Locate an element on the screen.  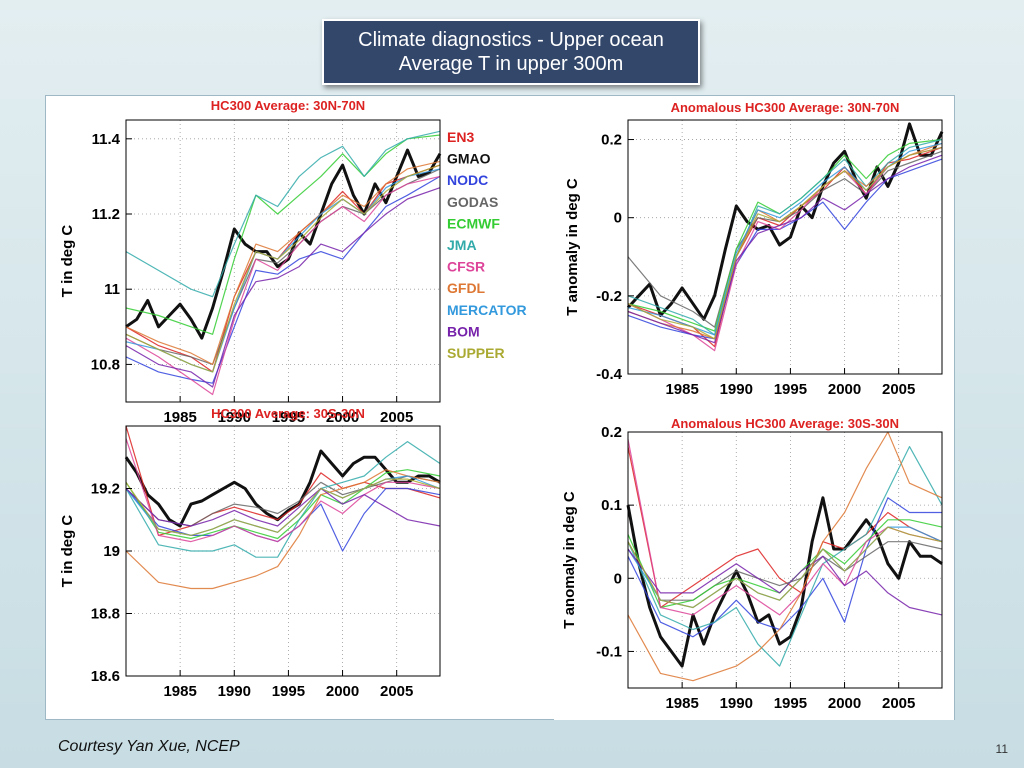
legend-item-jma: JMA is located at coordinates (462, 245).